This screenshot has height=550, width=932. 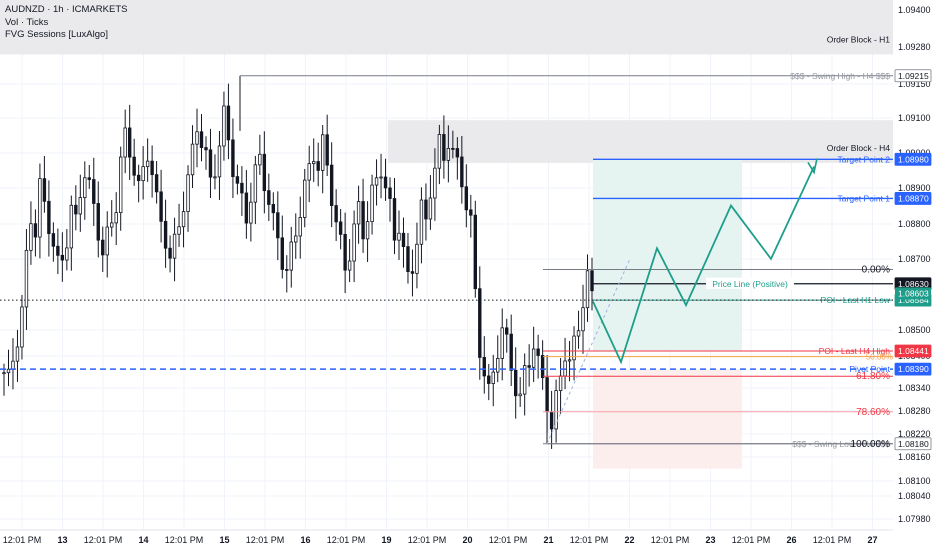 What do you see at coordinates (914, 224) in the screenshot?
I see `price-tick-label: 1.08800` at bounding box center [914, 224].